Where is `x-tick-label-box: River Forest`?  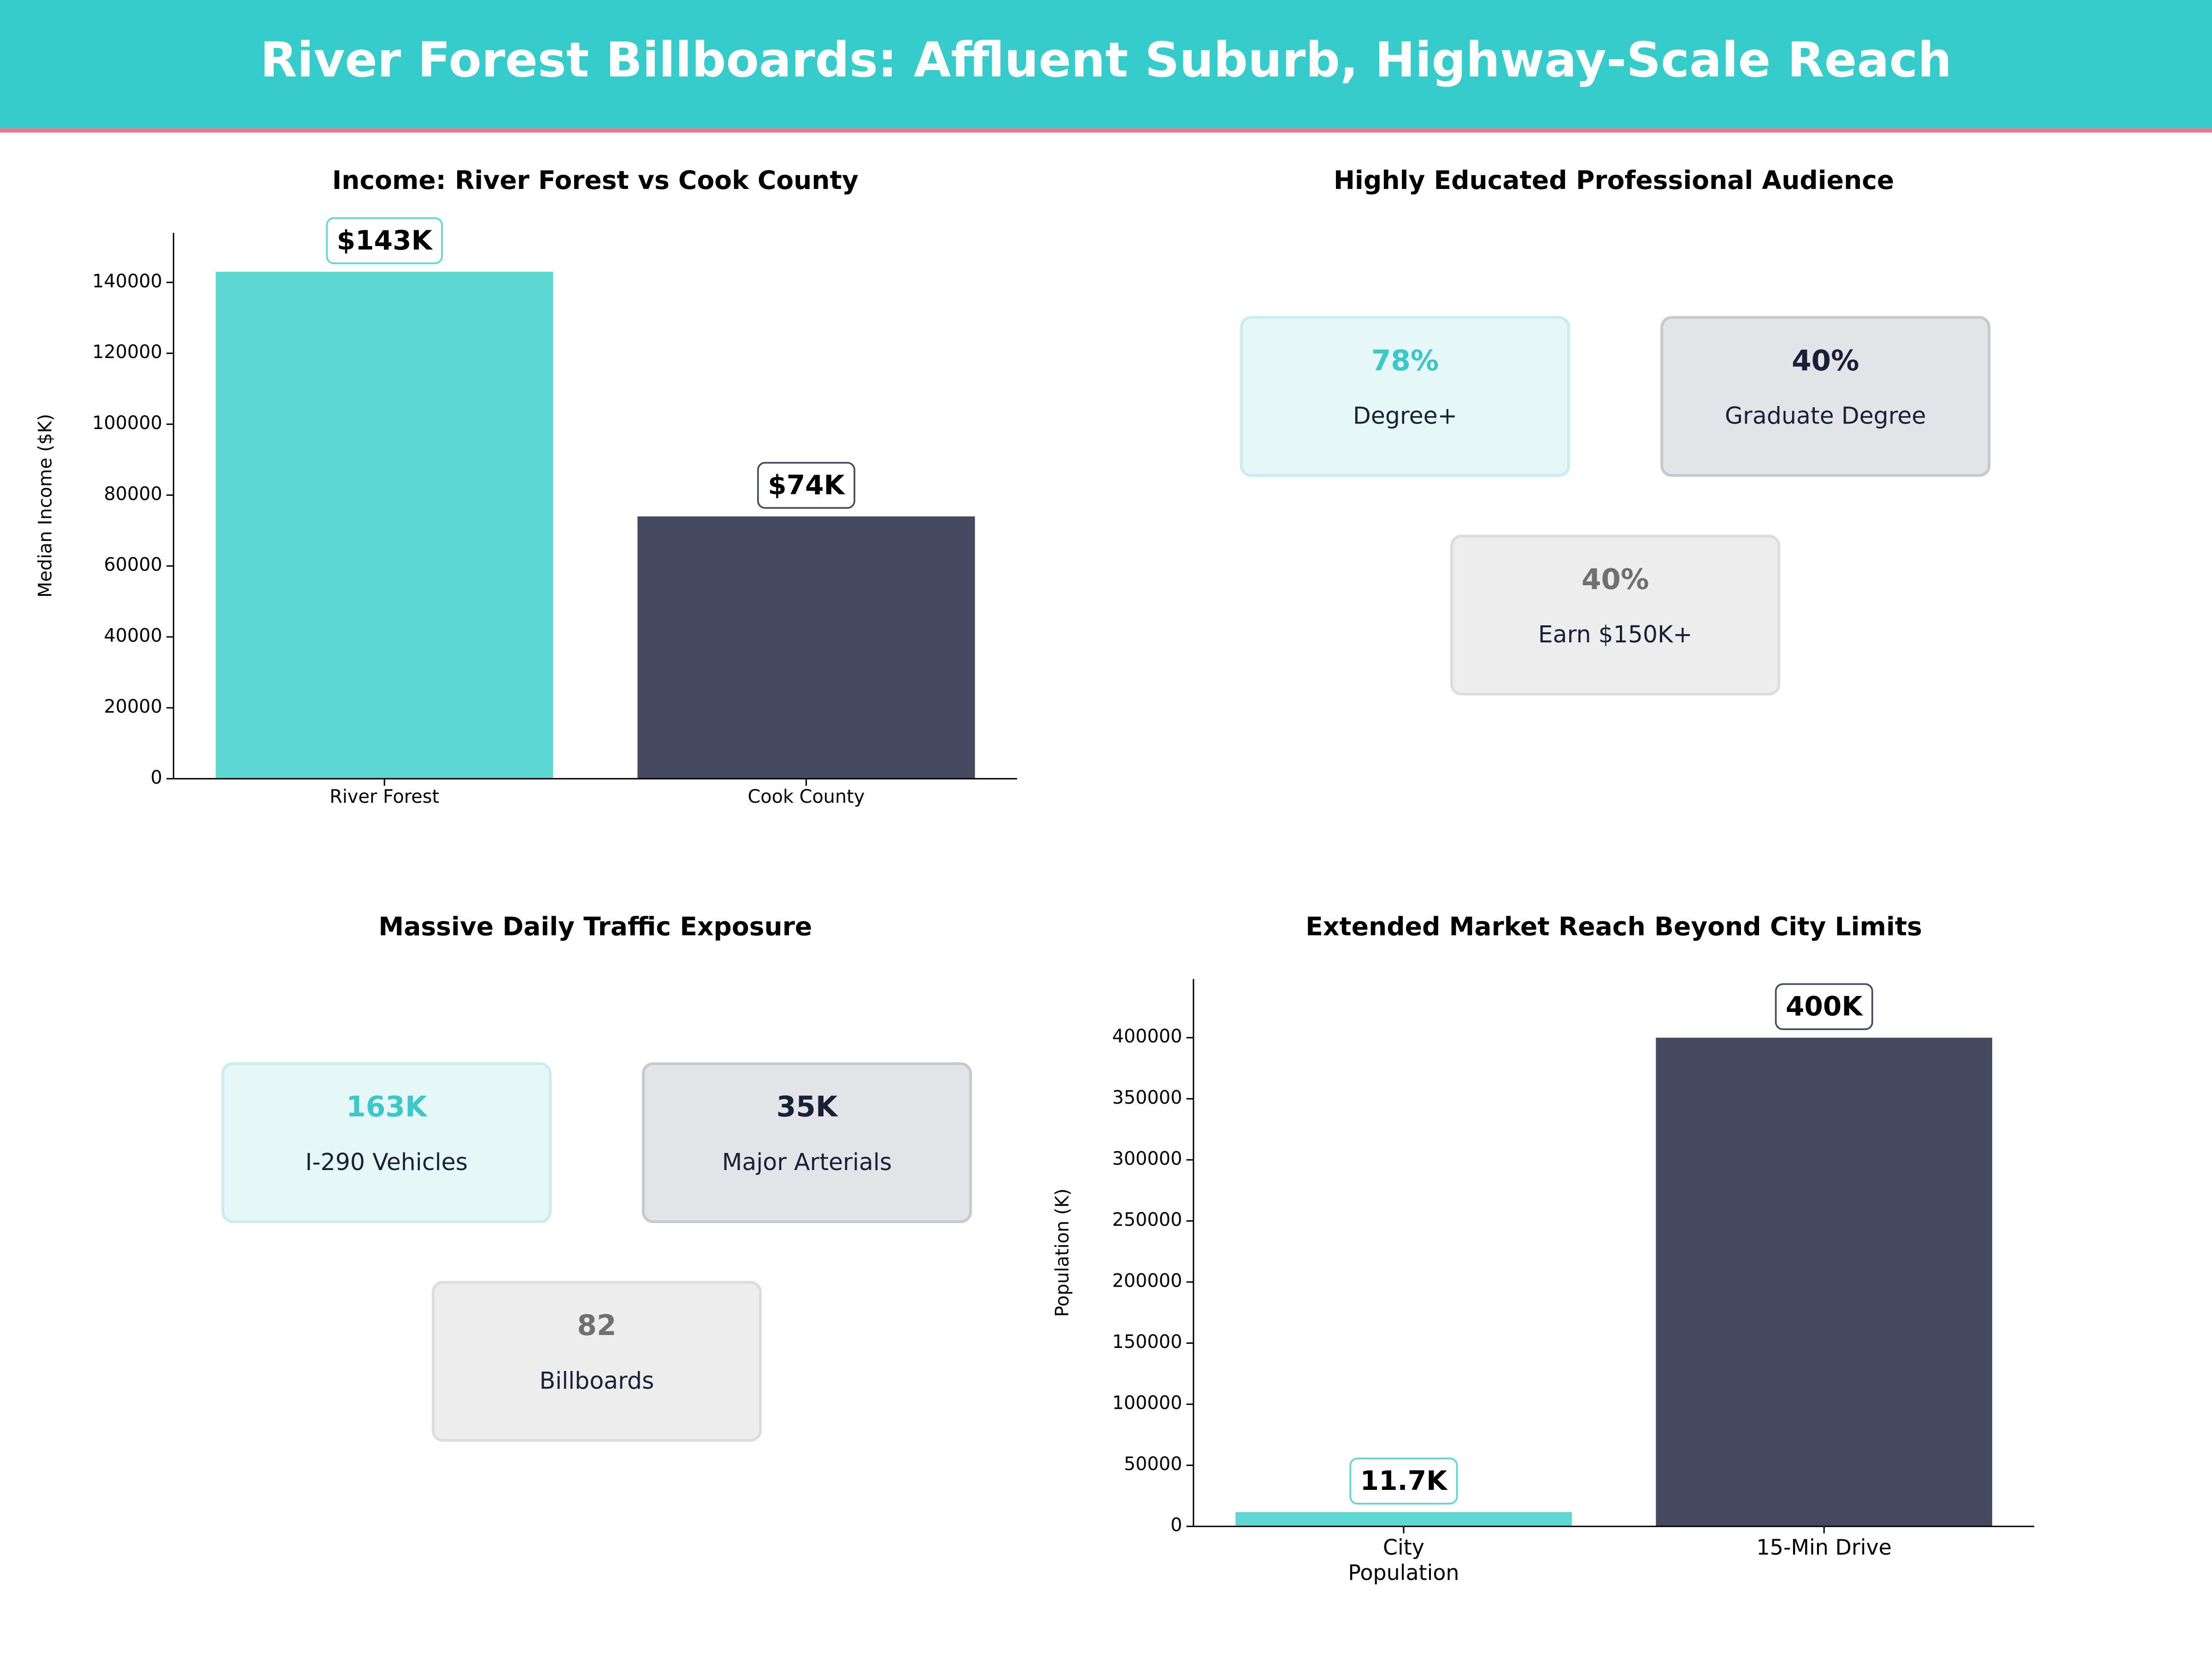
x-tick-label-box: River Forest is located at coordinates (384, 798).